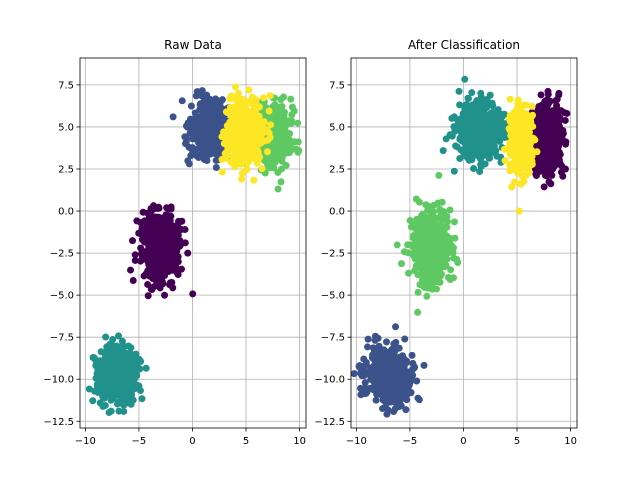 Image resolution: width=640 pixels, height=480 pixels. I want to click on y-tick-label: −7.5, so click(62, 338).